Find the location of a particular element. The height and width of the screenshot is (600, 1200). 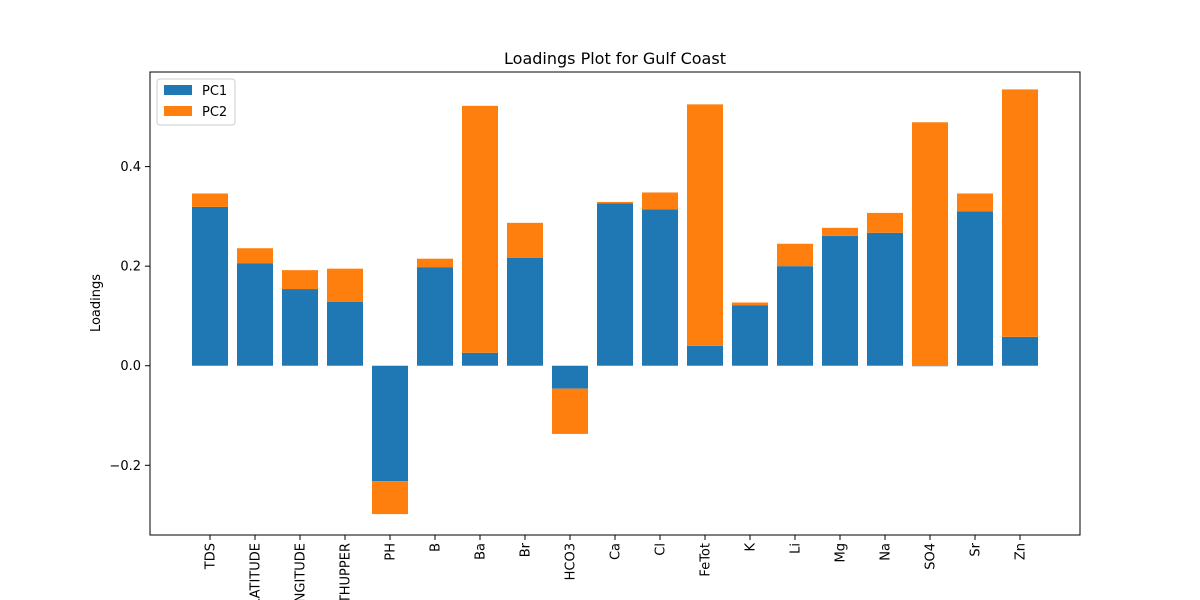

bar-pc2-hco3 is located at coordinates (570, 411).